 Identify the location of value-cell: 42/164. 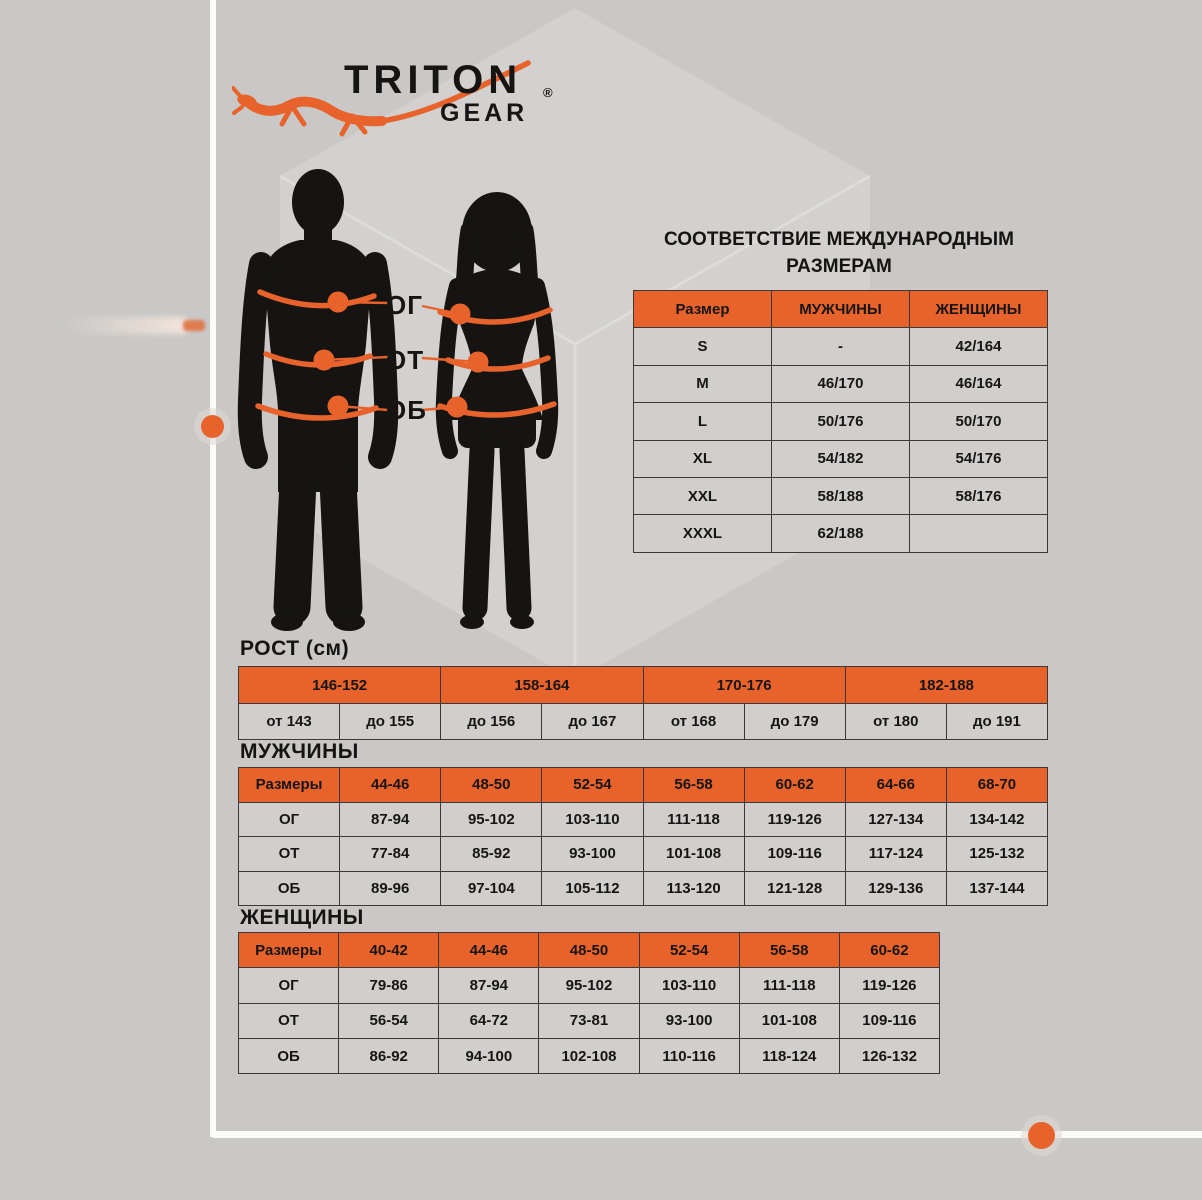
(978, 346).